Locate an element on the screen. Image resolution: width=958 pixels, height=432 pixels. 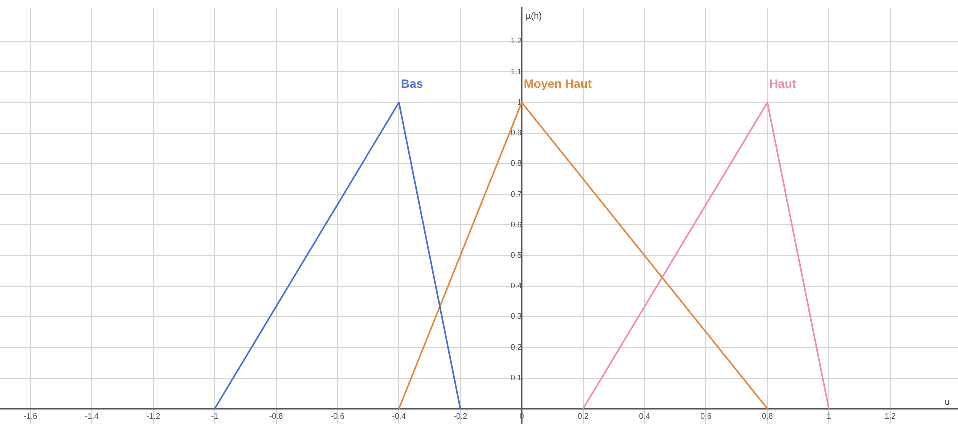
x-tick-label: -1.6 is located at coordinates (31, 416).